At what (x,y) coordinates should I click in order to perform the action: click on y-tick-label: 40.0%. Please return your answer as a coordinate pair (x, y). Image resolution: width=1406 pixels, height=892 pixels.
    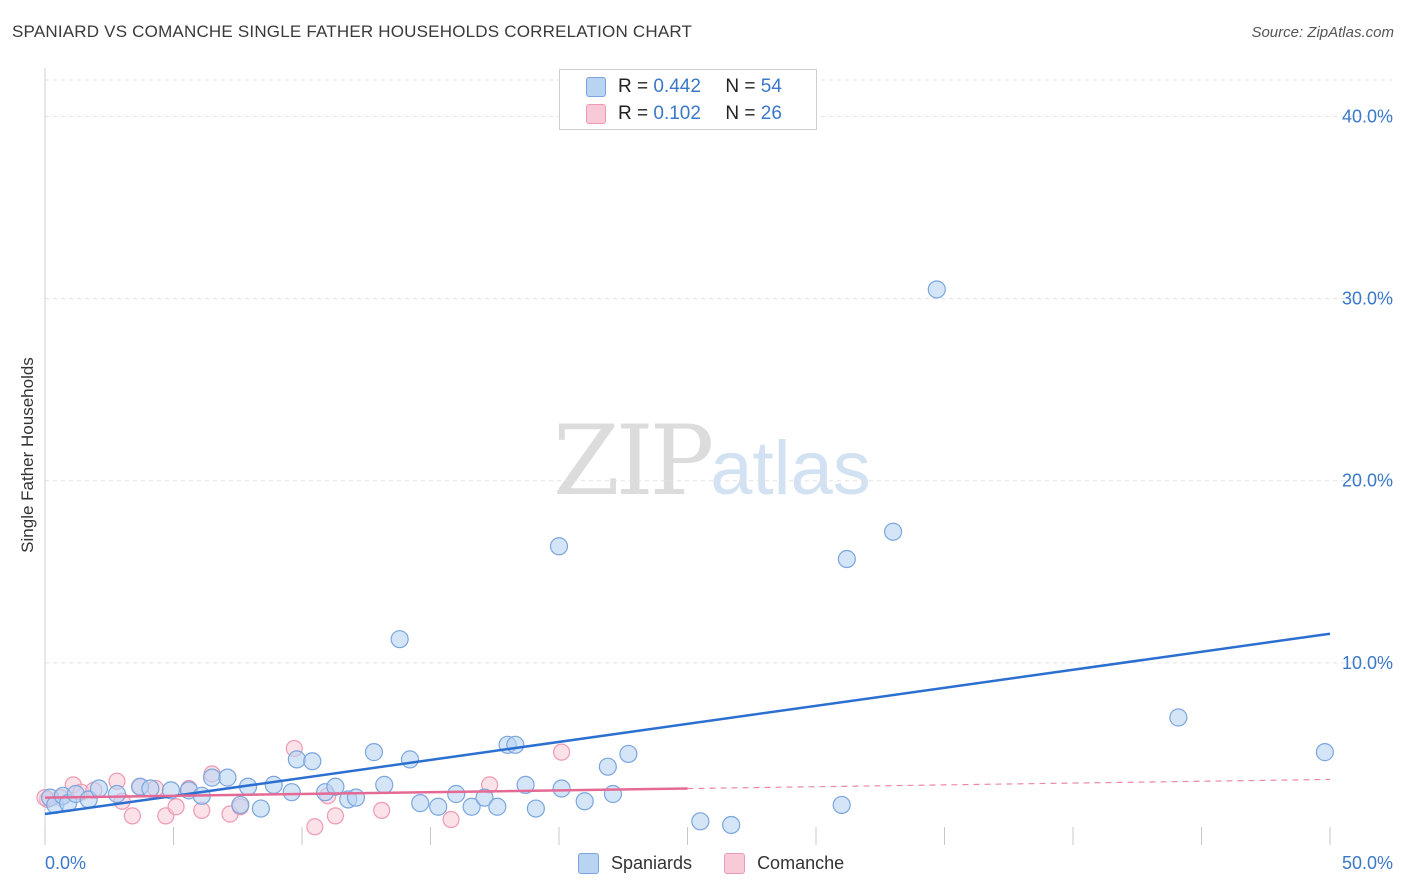
    Looking at the image, I should click on (1367, 116).